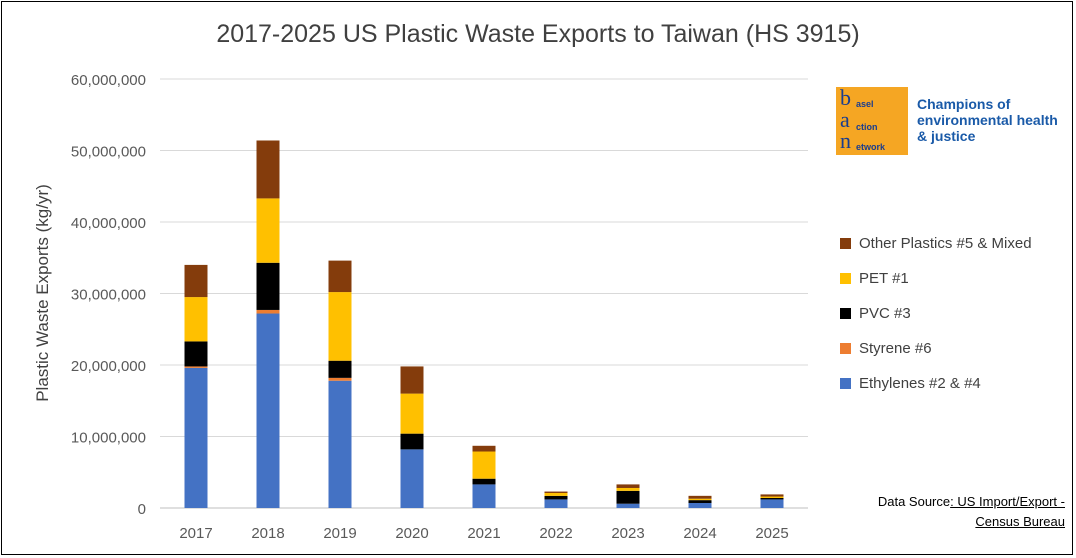  I want to click on legend-label: PET #1, so click(884, 278).